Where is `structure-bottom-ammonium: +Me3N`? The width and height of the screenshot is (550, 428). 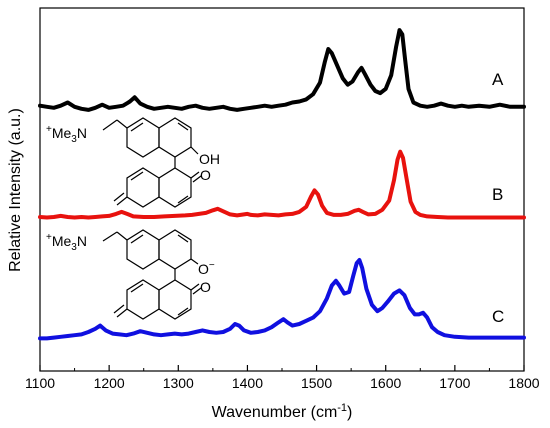 structure-bottom-ammonium: +Me3N is located at coordinates (66, 242).